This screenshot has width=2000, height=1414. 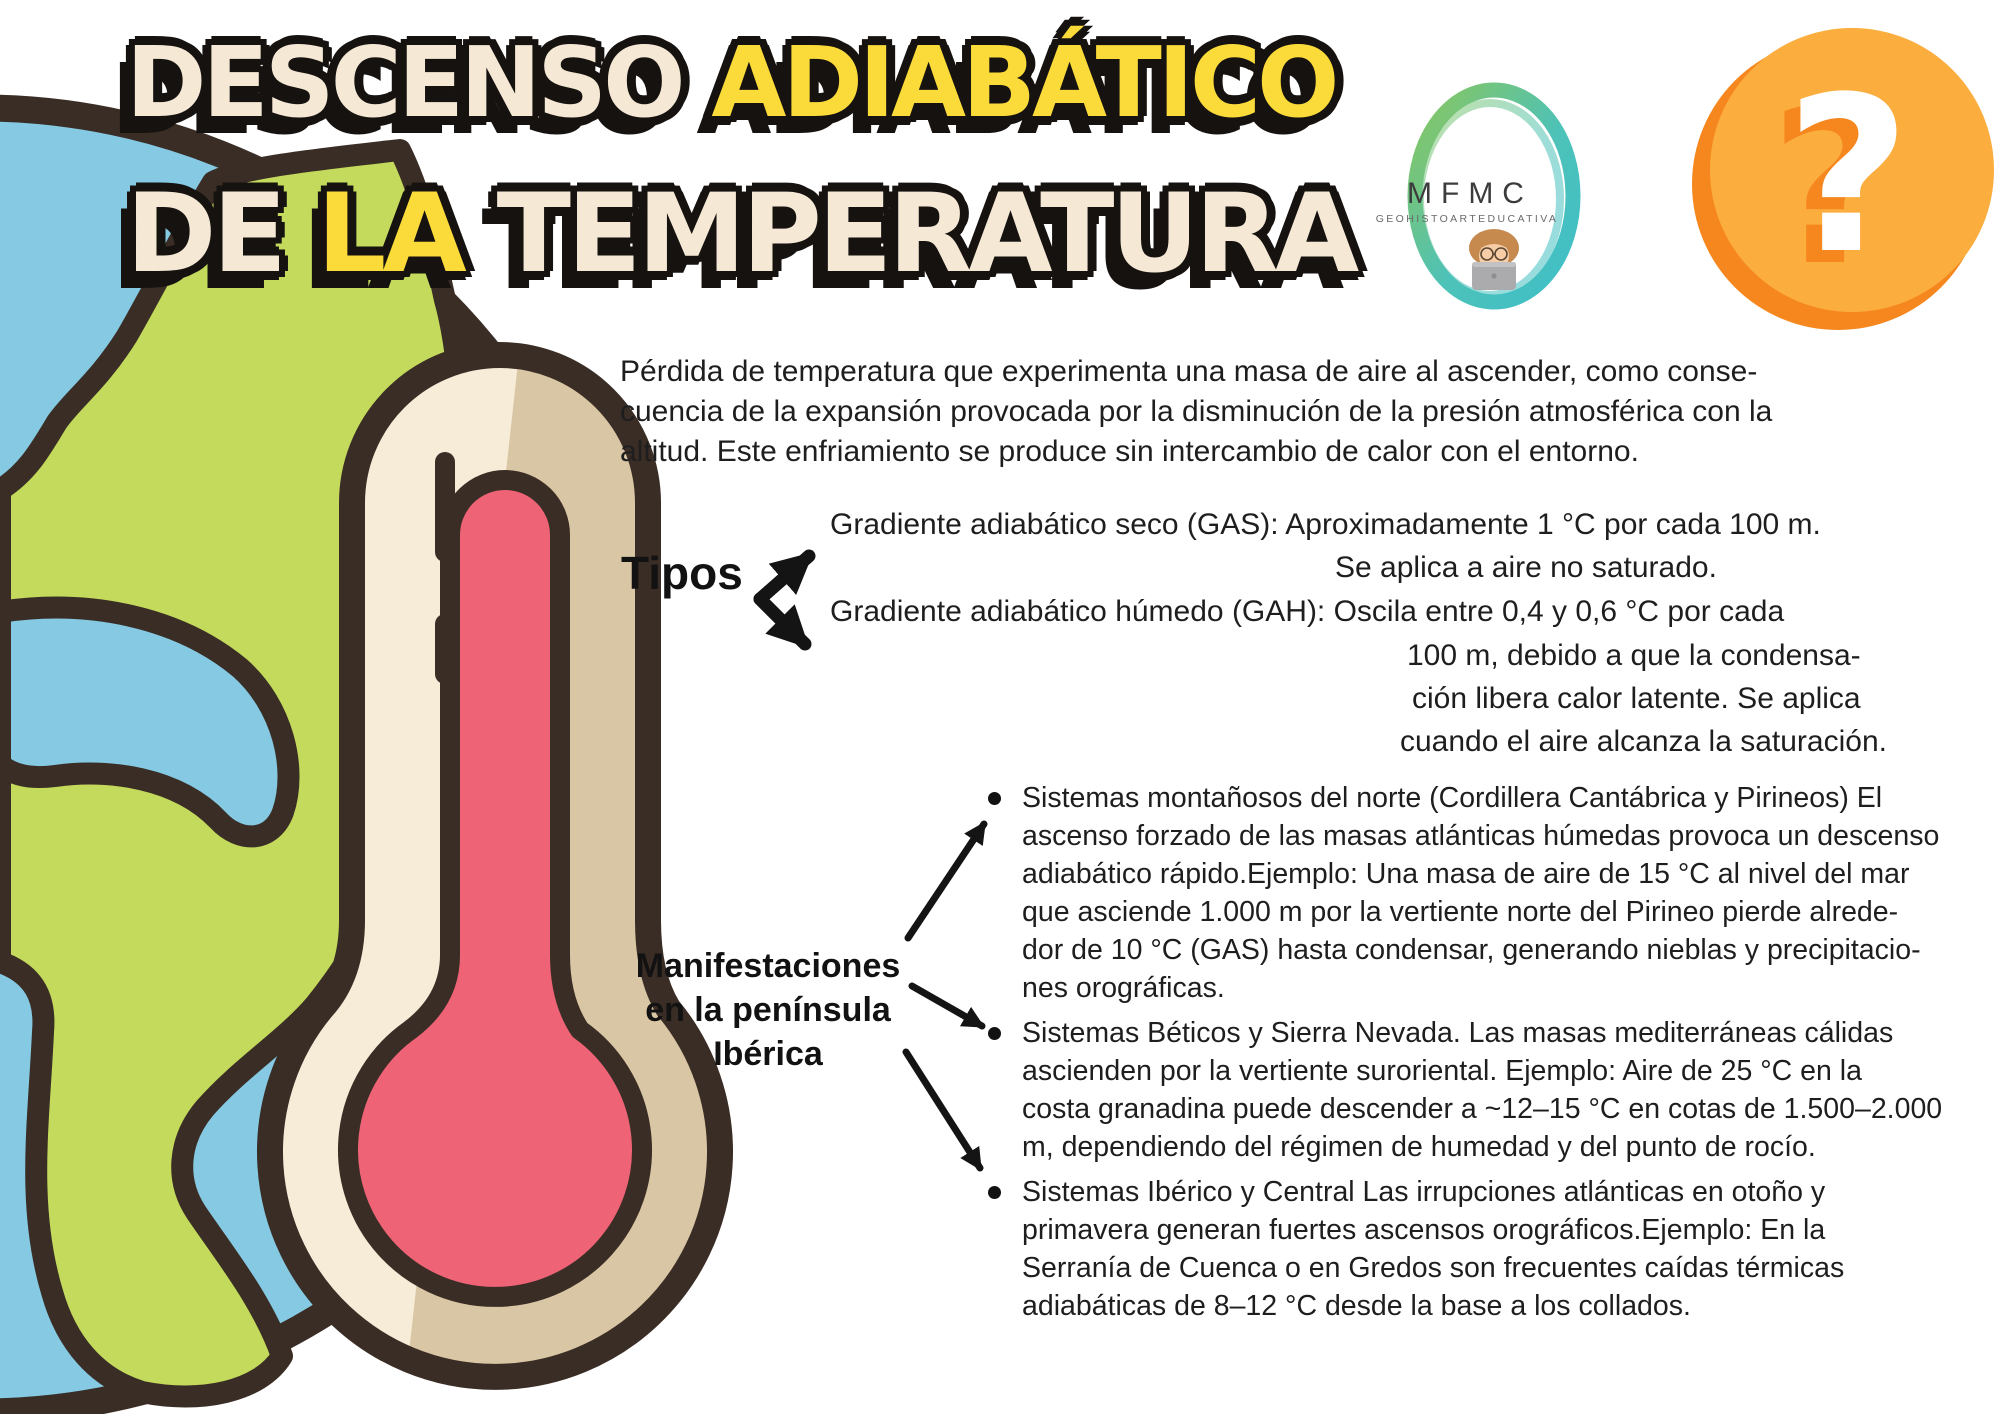 I want to click on logo: MFMC GEOHISTOARTEDUCATIVA, so click(x=1478, y=196).